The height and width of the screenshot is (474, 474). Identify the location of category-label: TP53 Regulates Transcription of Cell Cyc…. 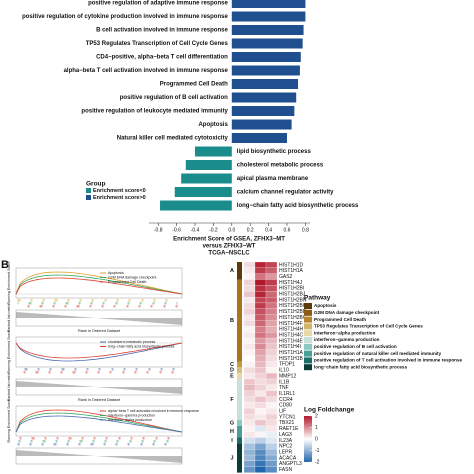
(157, 44).